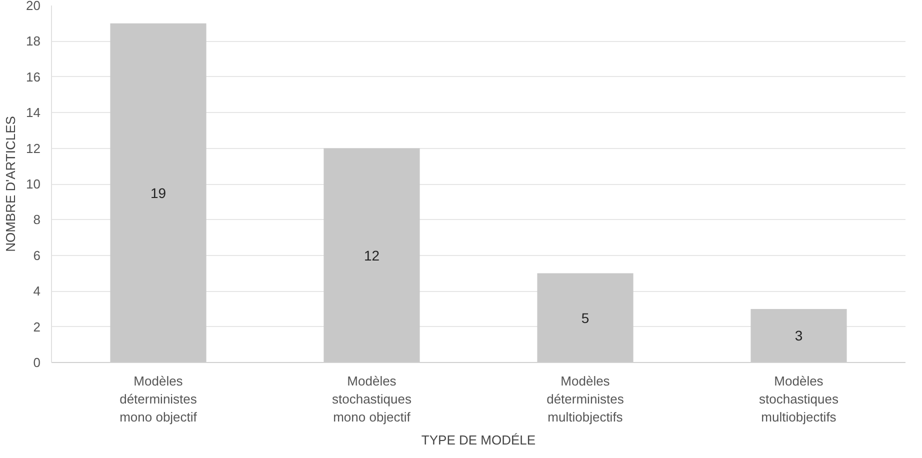  I want to click on y-tick-label: 12, so click(33, 148).